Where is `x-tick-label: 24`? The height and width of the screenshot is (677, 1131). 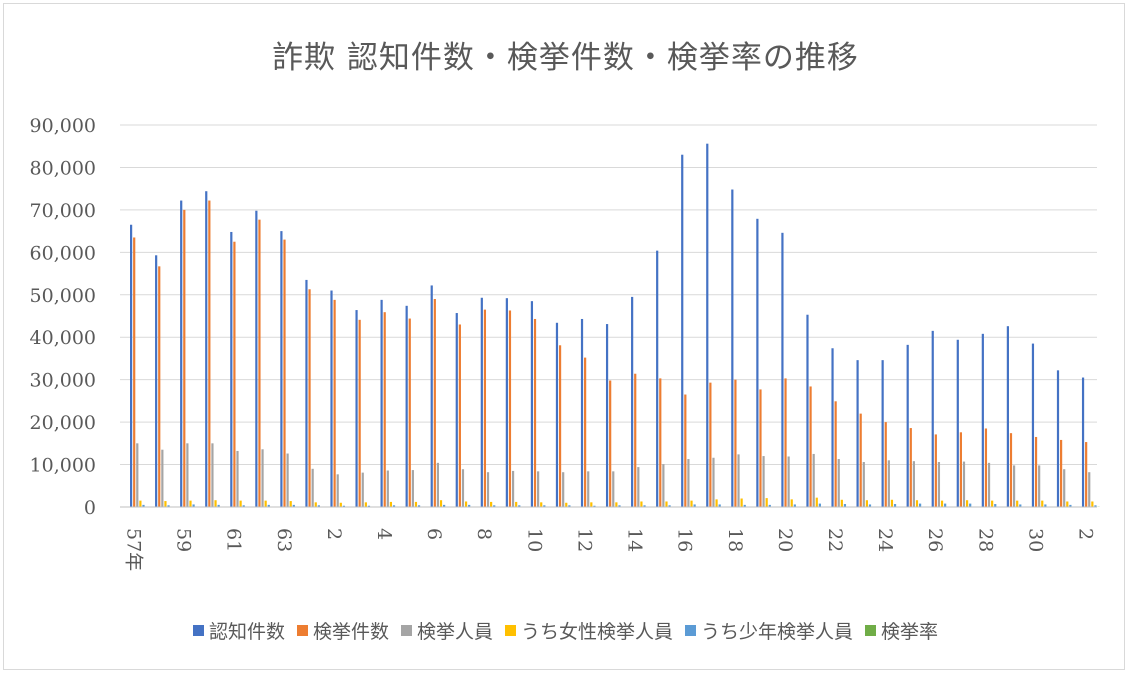 x-tick-label: 24 is located at coordinates (885, 540).